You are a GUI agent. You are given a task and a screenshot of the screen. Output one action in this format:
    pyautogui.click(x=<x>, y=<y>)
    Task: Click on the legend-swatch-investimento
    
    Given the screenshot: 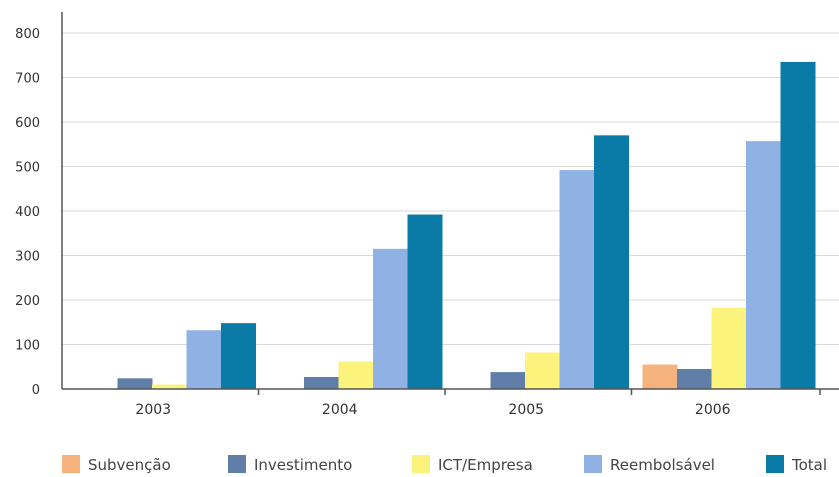 What is the action you would take?
    pyautogui.click(x=237, y=464)
    